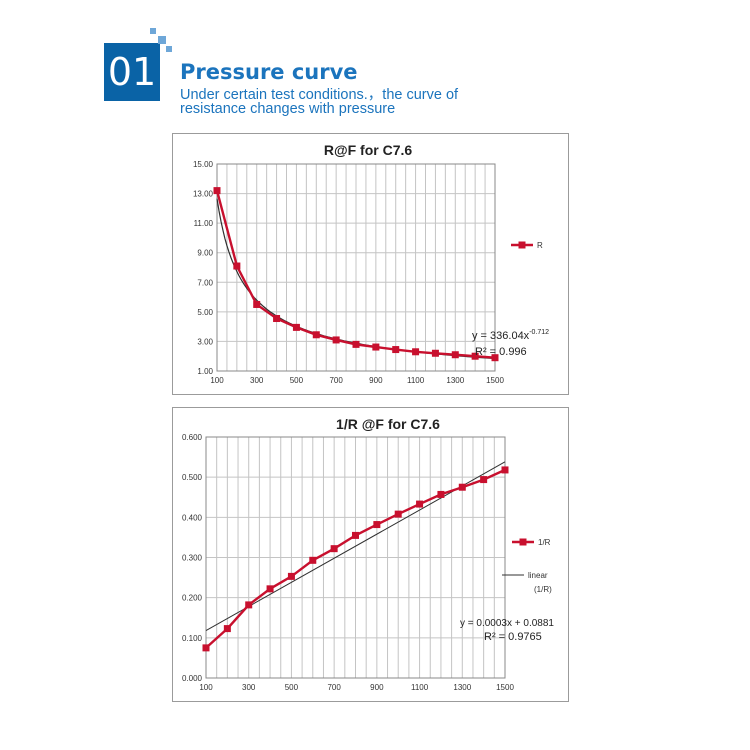 This screenshot has height=750, width=750. What do you see at coordinates (192, 558) in the screenshot?
I see `y-tick-label: 0.300` at bounding box center [192, 558].